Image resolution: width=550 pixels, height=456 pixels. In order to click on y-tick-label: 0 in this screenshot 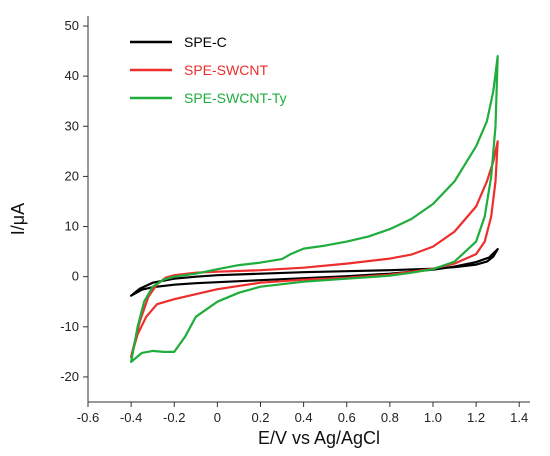, I will do `click(75, 276)`.